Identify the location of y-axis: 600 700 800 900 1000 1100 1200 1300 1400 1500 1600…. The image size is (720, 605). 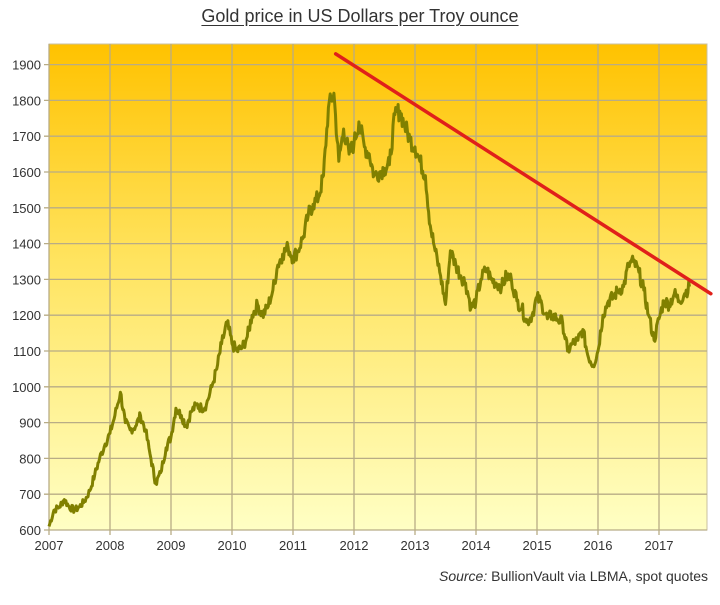
(26, 298).